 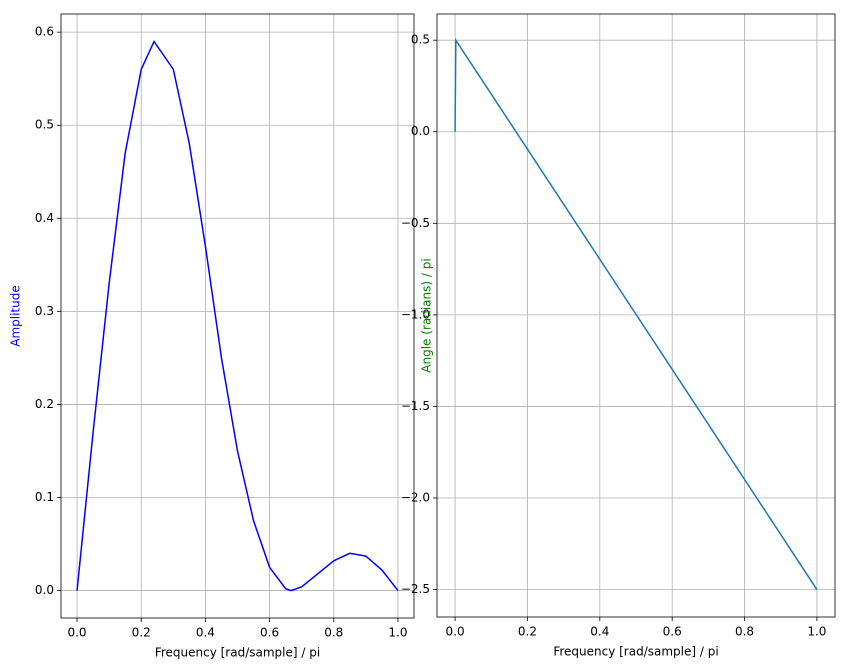 I want to click on y-tick-label: 0.3, so click(x=44, y=311).